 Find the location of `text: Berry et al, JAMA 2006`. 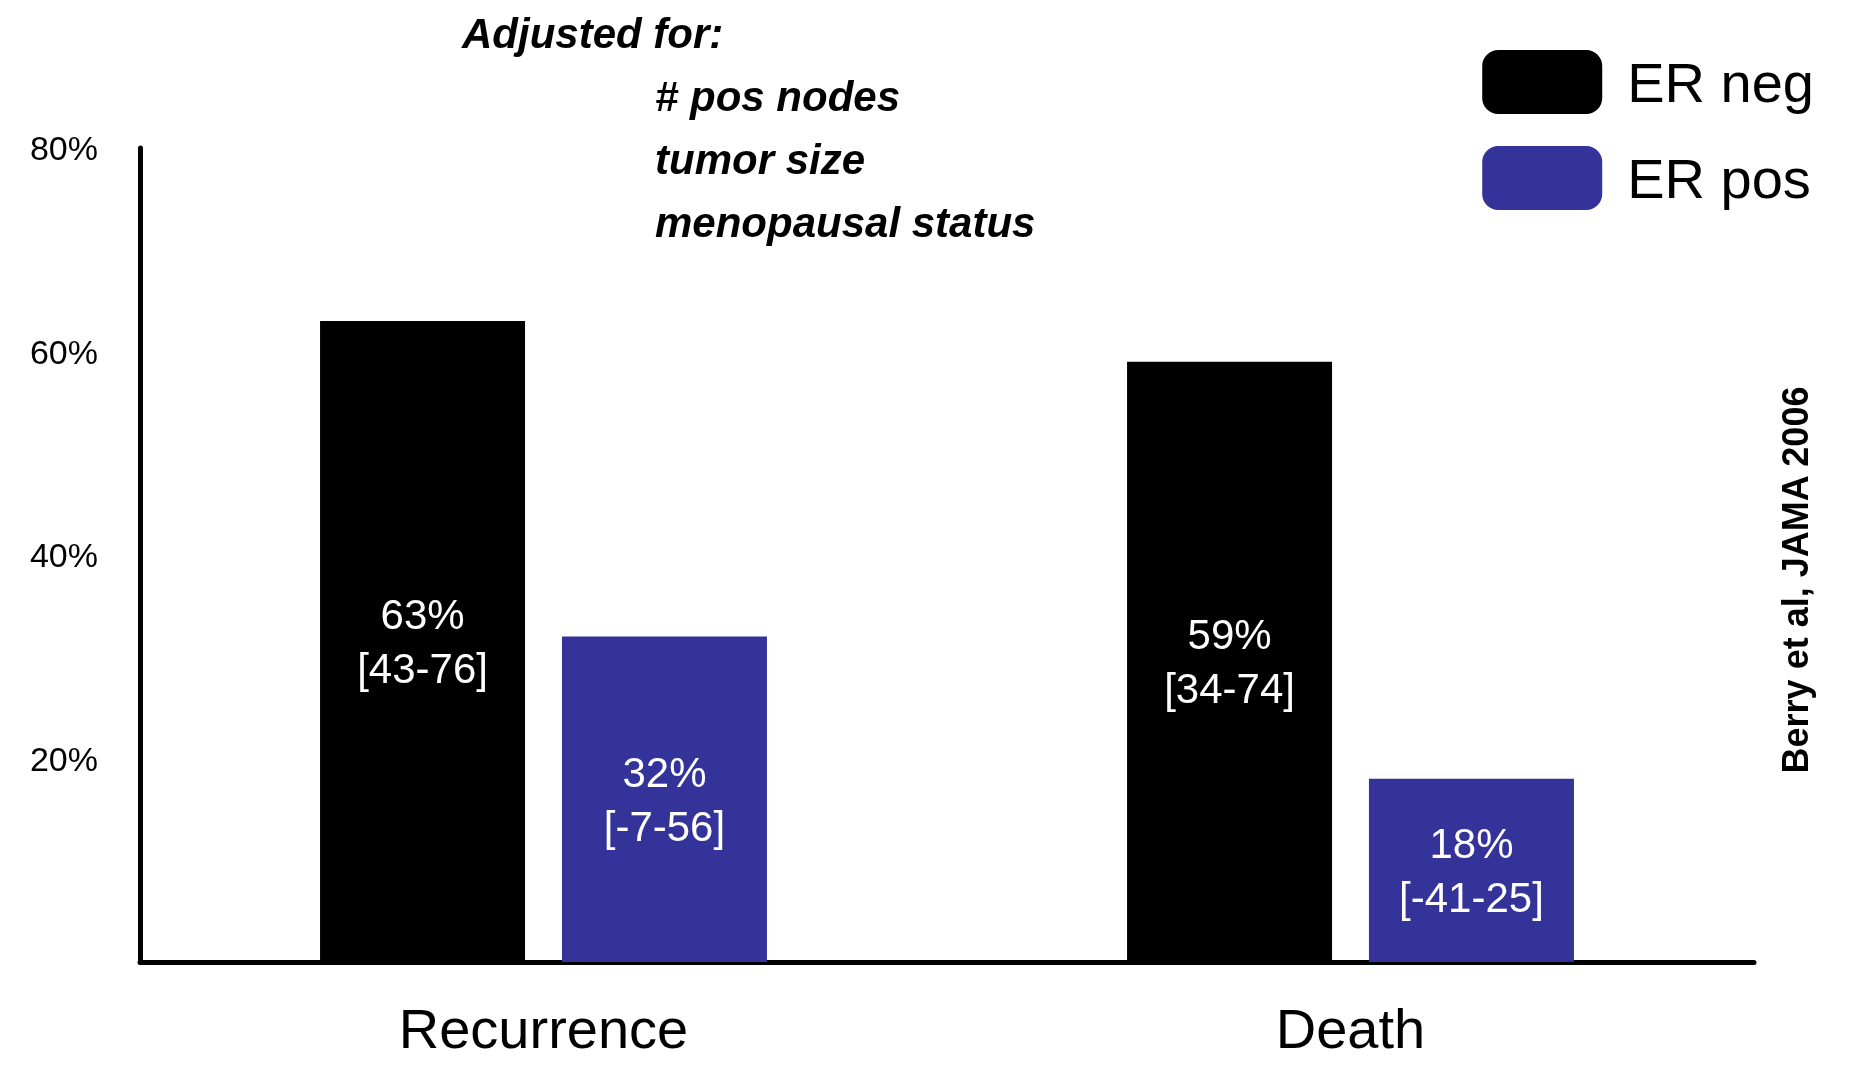

text: Berry et al, JAMA 2006 is located at coordinates (1795, 580).